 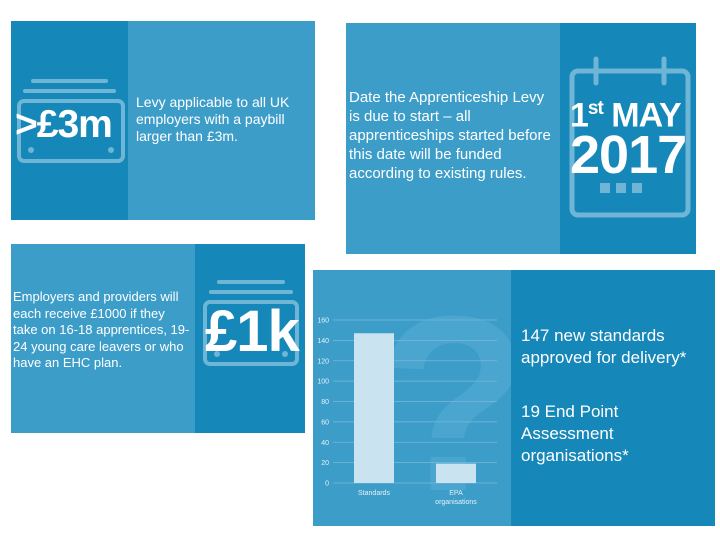 I want to click on standards-approved-stat: 147 new standards approved for delivery*, so click(x=604, y=346).